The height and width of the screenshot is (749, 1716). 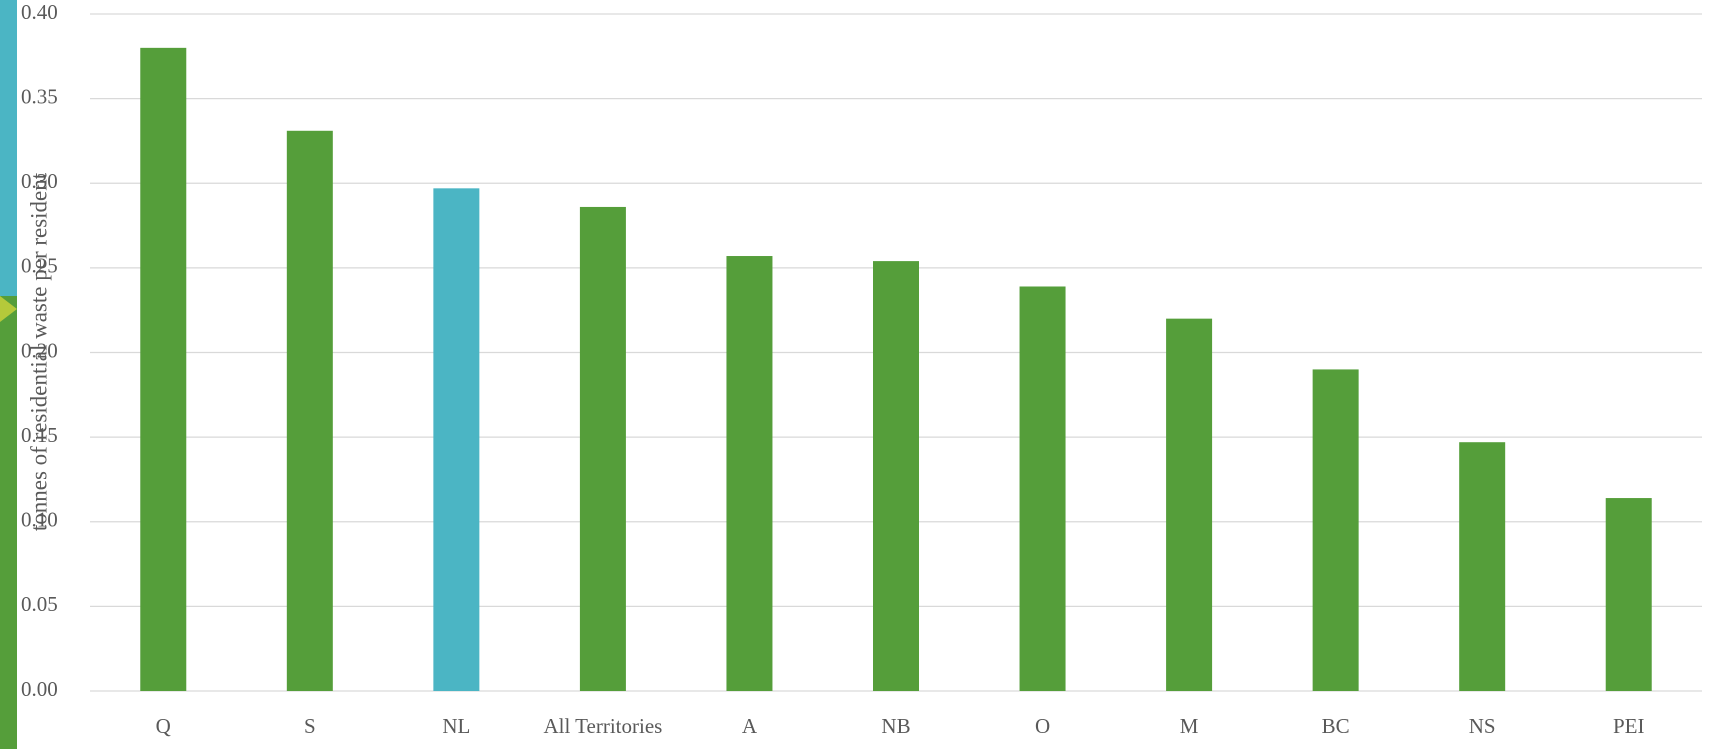 I want to click on x-tick-label: A, so click(x=750, y=726).